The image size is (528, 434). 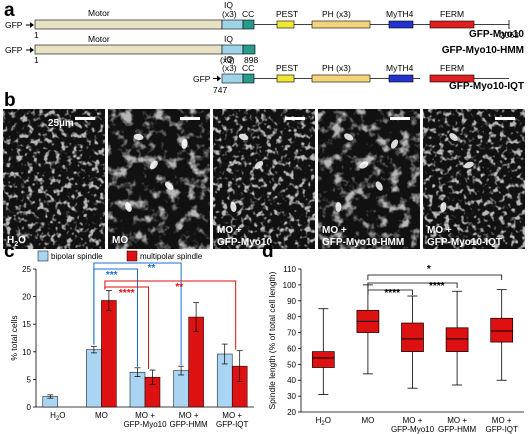 I want to click on legend-label: bipolar spindle, so click(x=77, y=256).